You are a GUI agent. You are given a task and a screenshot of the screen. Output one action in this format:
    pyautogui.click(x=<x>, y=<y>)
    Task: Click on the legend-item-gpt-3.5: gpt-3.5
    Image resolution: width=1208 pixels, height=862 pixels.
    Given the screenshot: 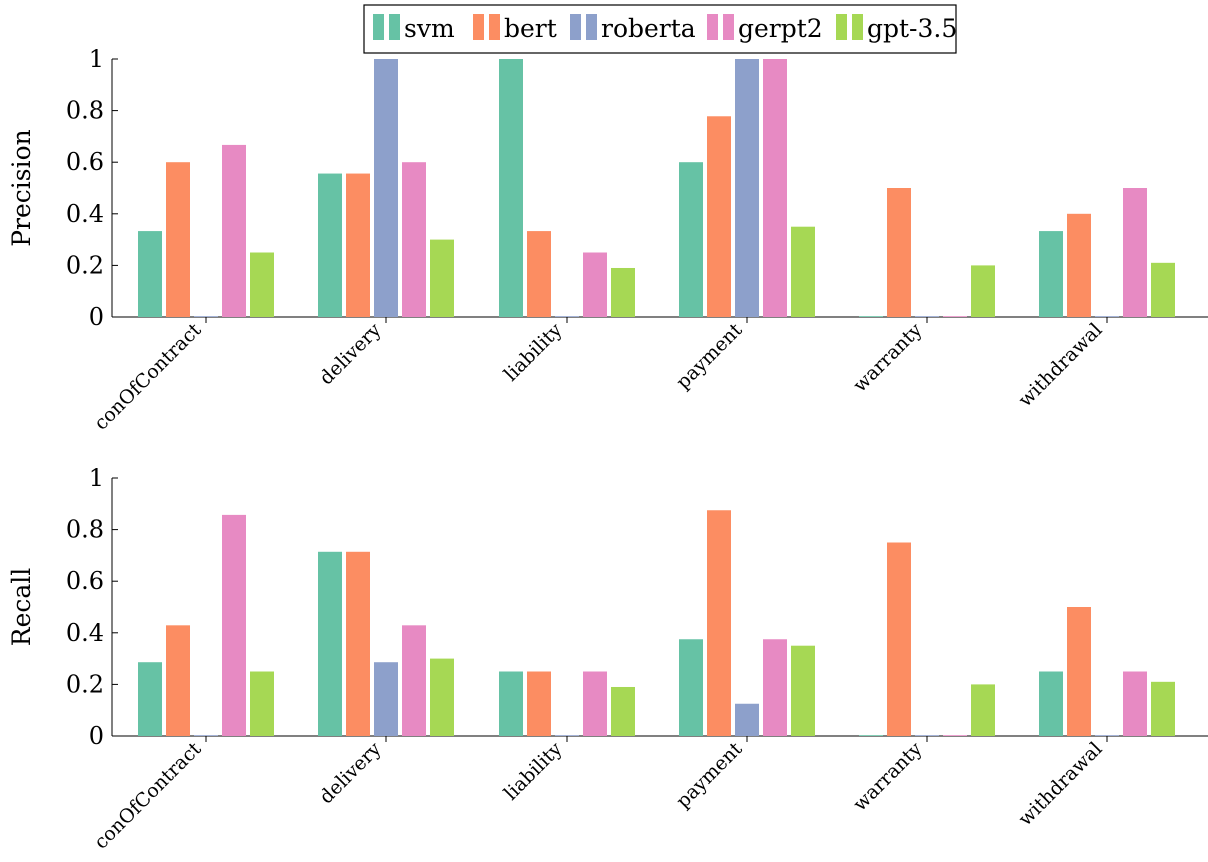 What is the action you would take?
    pyautogui.click(x=896, y=28)
    